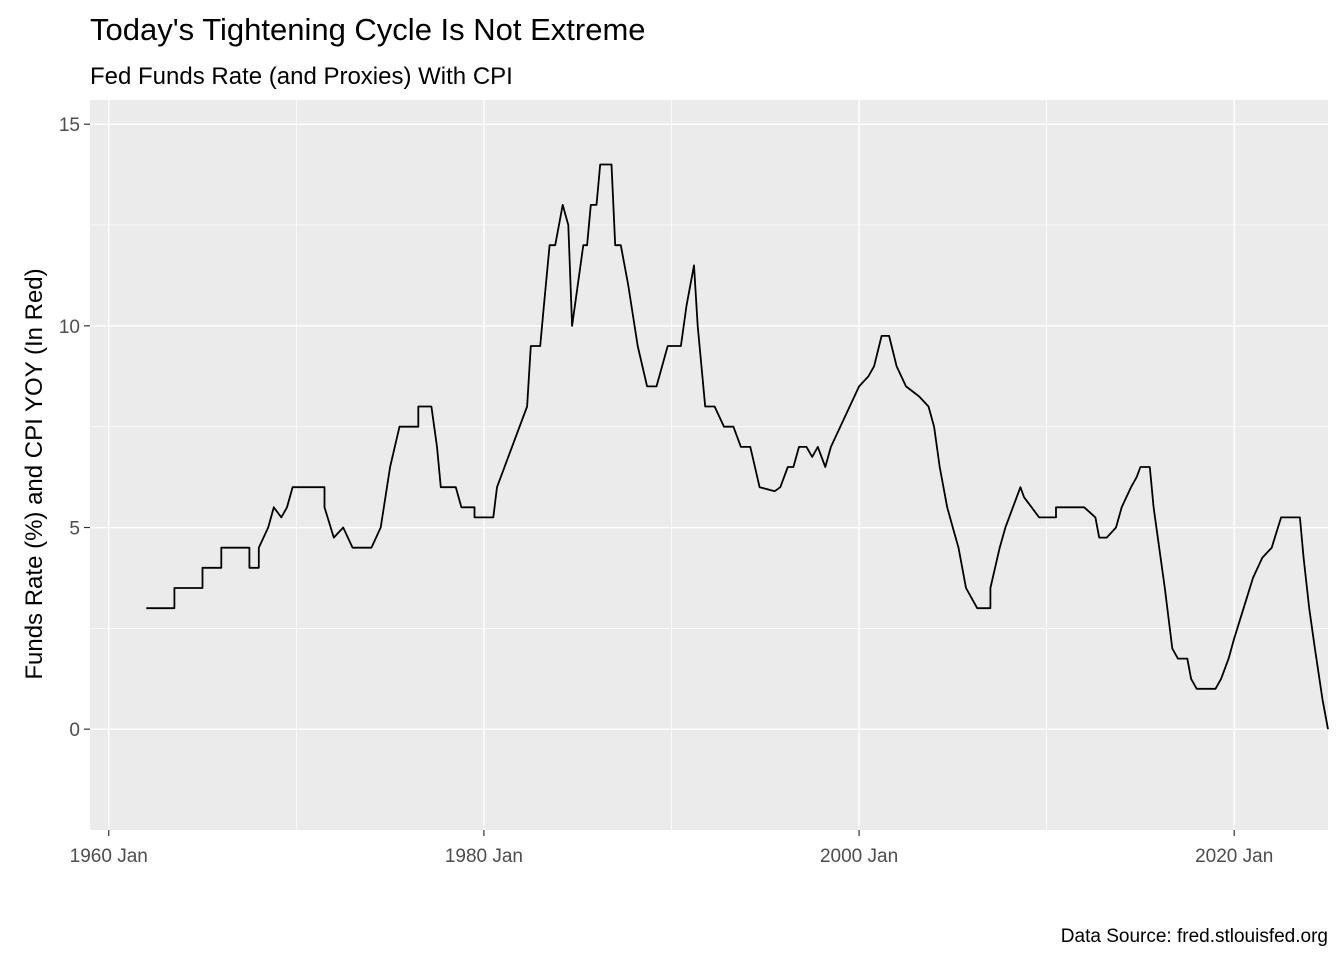  Describe the element at coordinates (74, 529) in the screenshot. I see `y-tick-label: 5` at that location.